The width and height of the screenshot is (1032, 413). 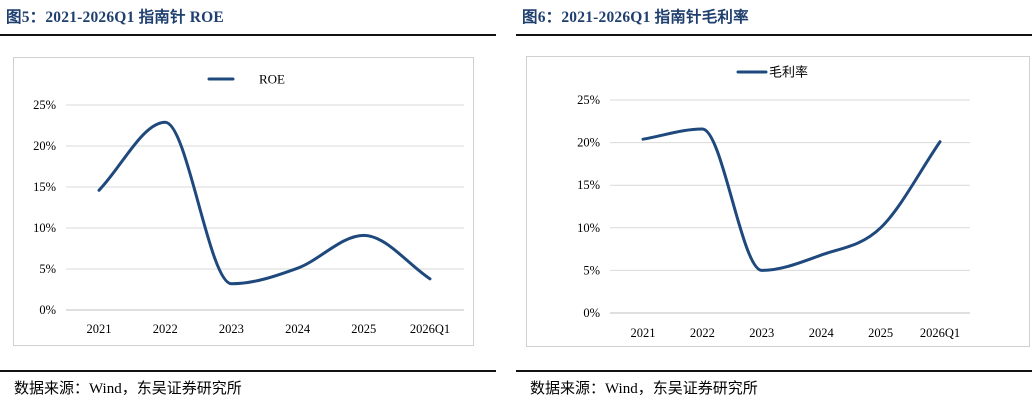 What do you see at coordinates (272, 79) in the screenshot?
I see `legend-label: ROE` at bounding box center [272, 79].